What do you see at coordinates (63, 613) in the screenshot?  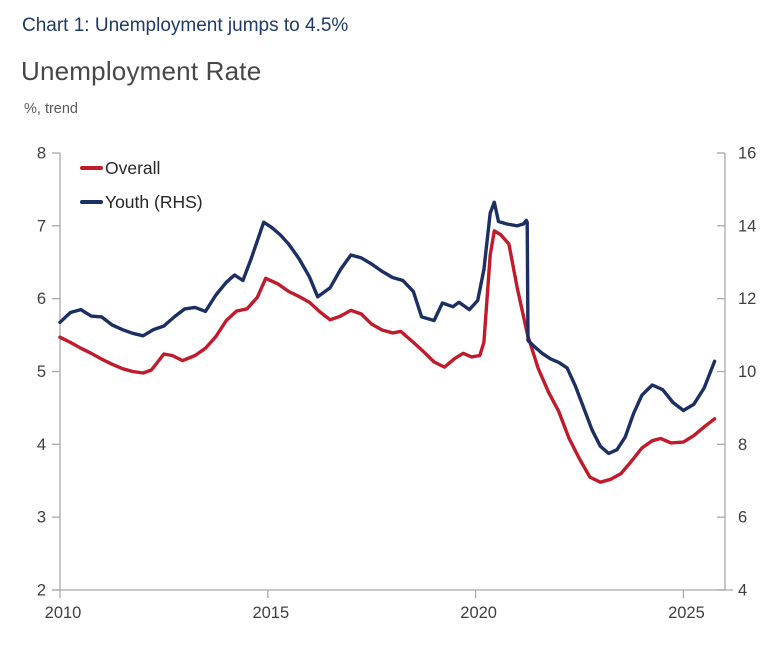 I see `x-axis-tick-label: 2010` at bounding box center [63, 613].